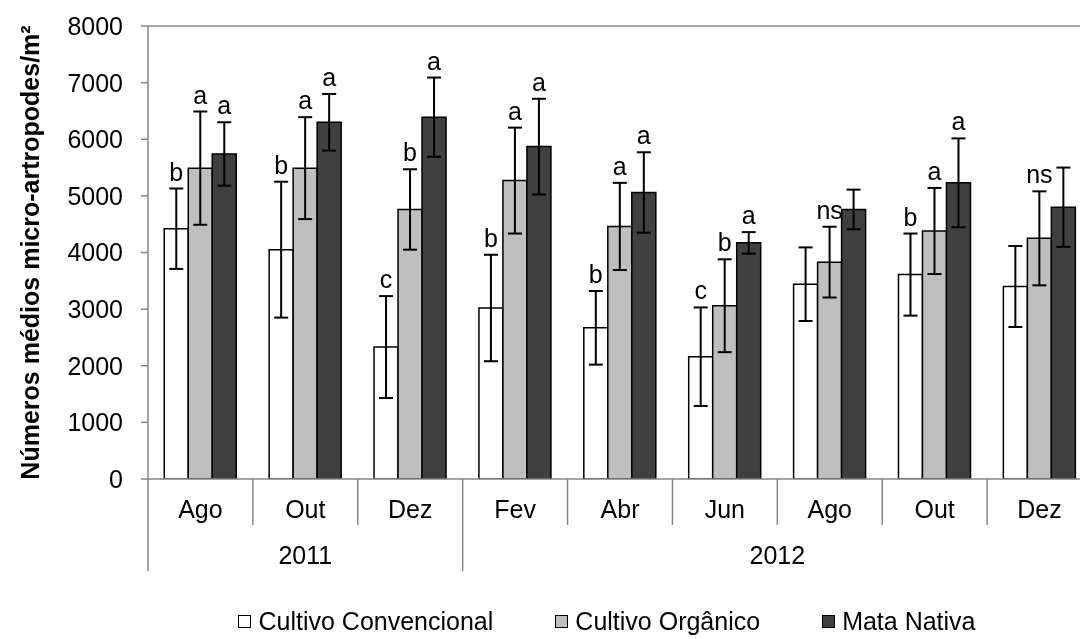 The image size is (1081, 639). What do you see at coordinates (95, 252) in the screenshot?
I see `y-tick-label: 4000` at bounding box center [95, 252].